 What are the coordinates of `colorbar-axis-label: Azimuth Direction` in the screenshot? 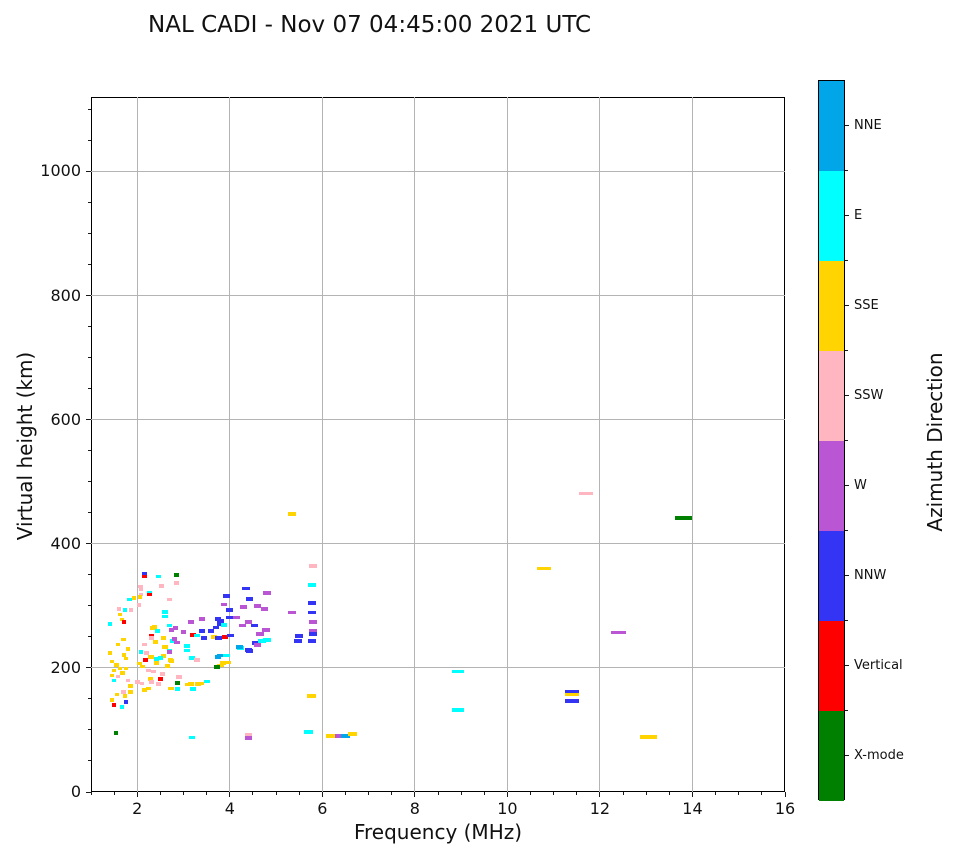 It's located at (935, 442).